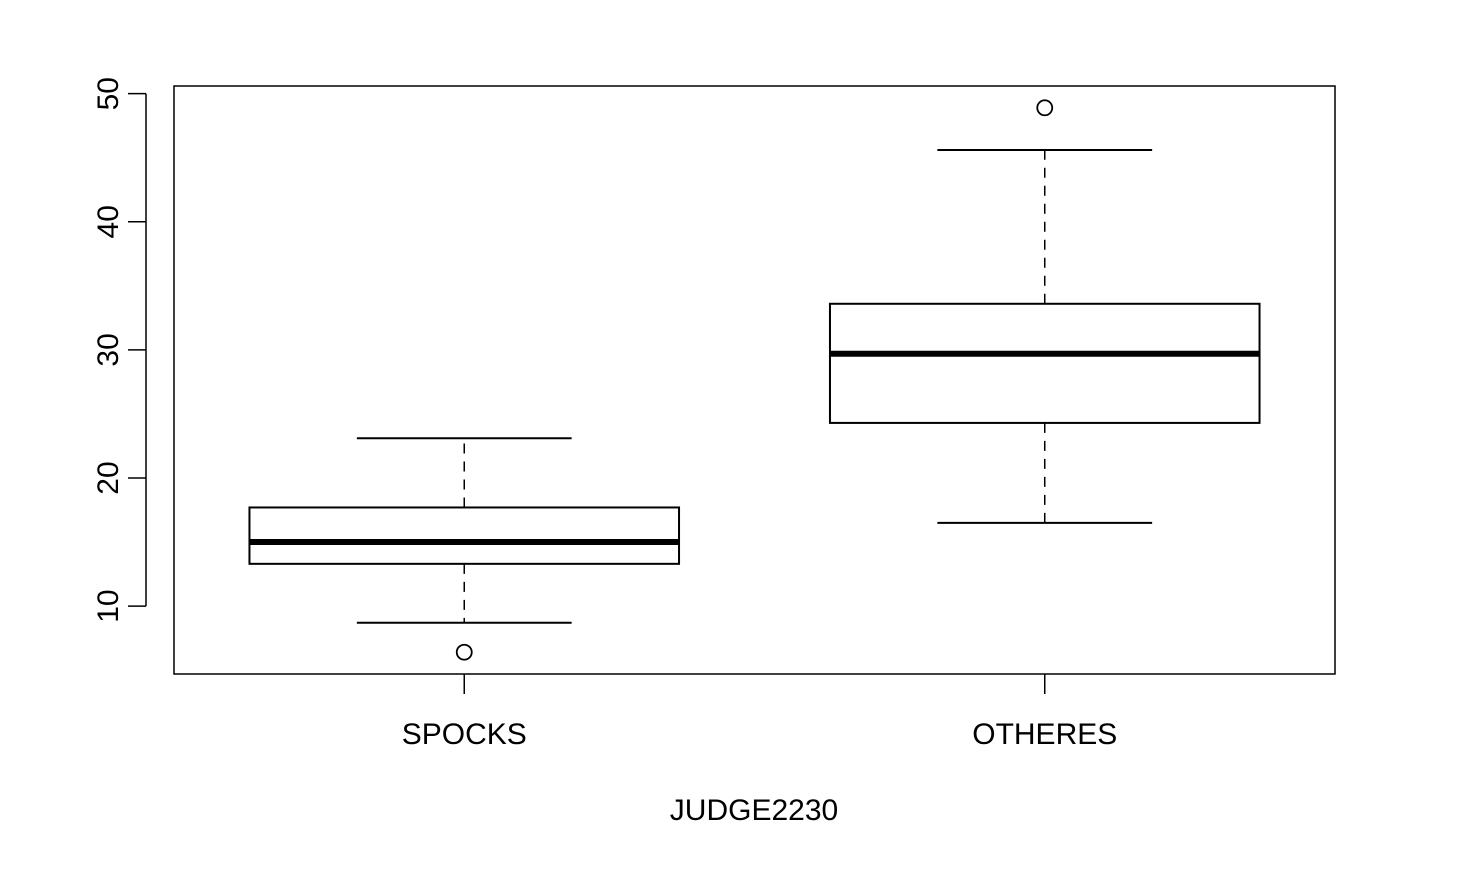 Image resolution: width=1476 pixels, height=880 pixels. I want to click on x-axis: SPOCKS OTHERES, so click(759, 712).